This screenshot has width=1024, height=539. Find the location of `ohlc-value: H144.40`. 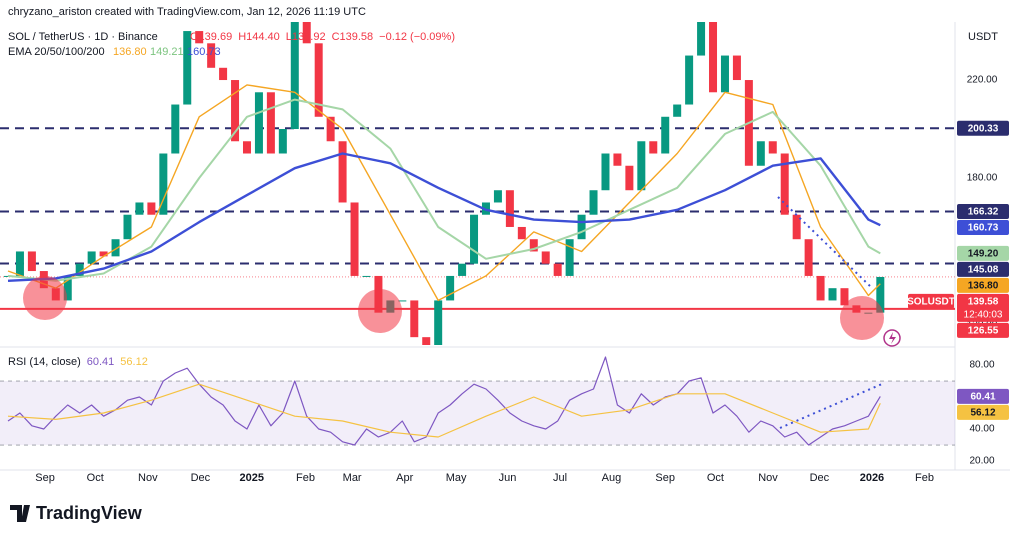

ohlc-value: H144.40 is located at coordinates (259, 37).